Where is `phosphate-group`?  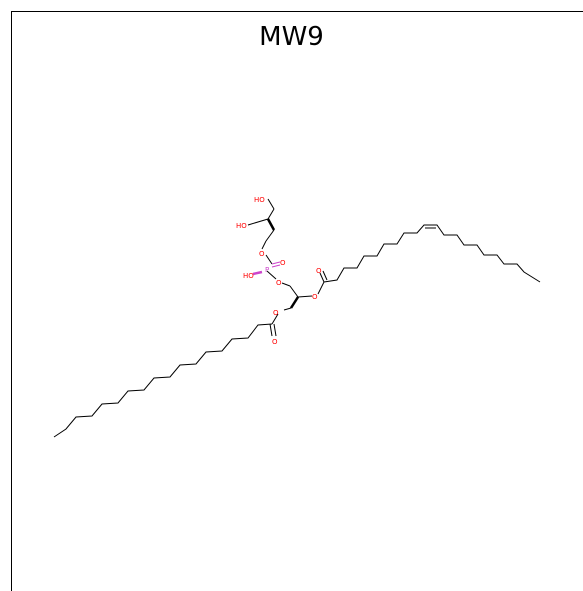
phosphate-group is located at coordinates (271, 274).